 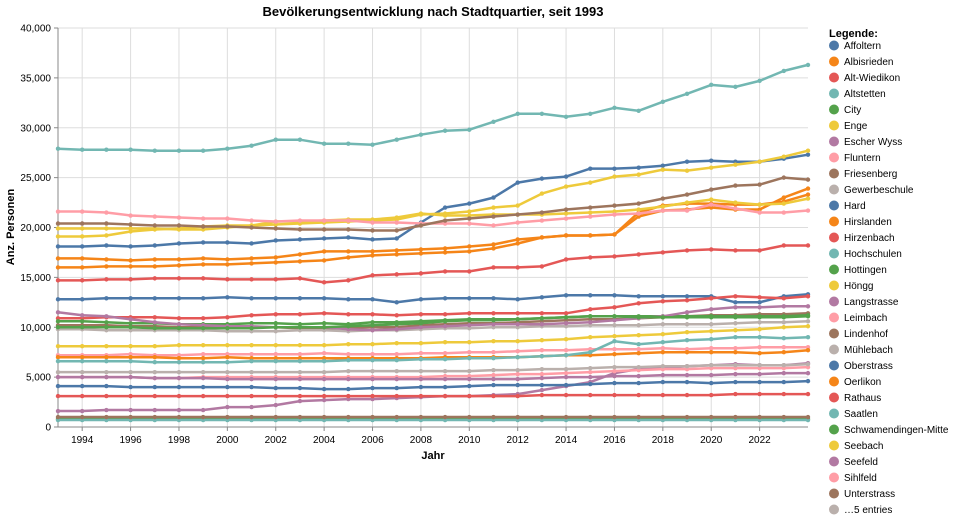 I want to click on legend-label: Mühlebach, so click(x=868, y=350).